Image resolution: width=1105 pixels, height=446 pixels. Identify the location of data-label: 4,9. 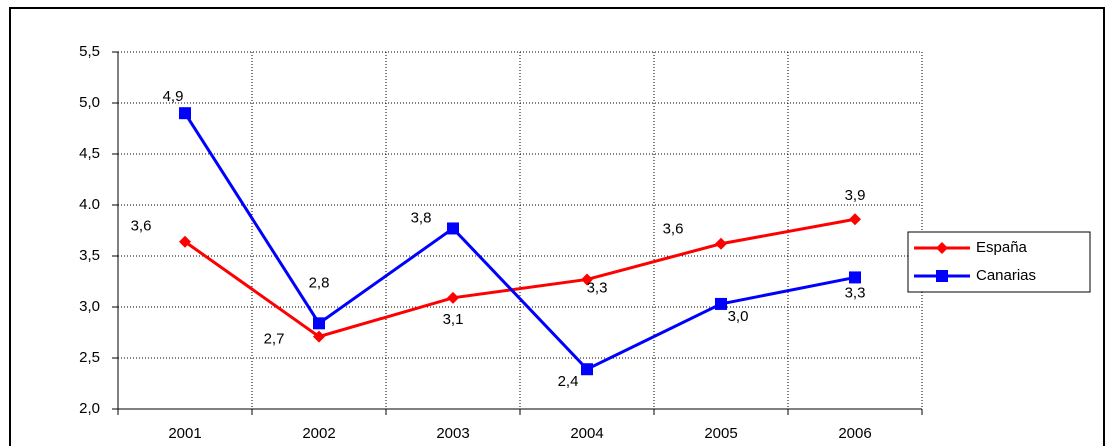
(173, 96).